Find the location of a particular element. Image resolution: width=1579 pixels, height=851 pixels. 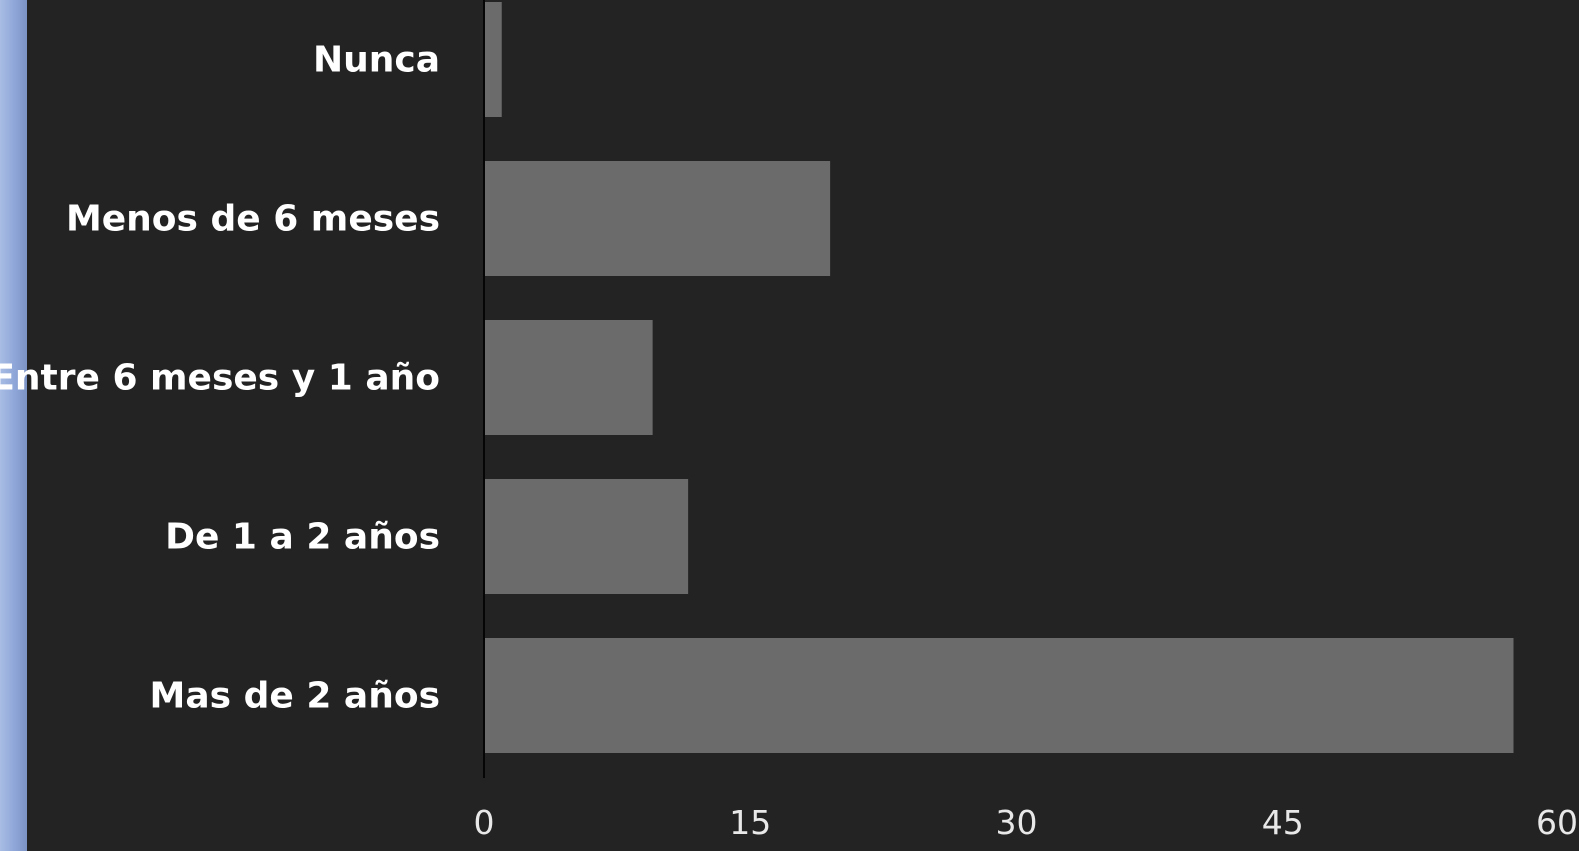

category-label-4: Mas de 2 años is located at coordinates (295, 696).